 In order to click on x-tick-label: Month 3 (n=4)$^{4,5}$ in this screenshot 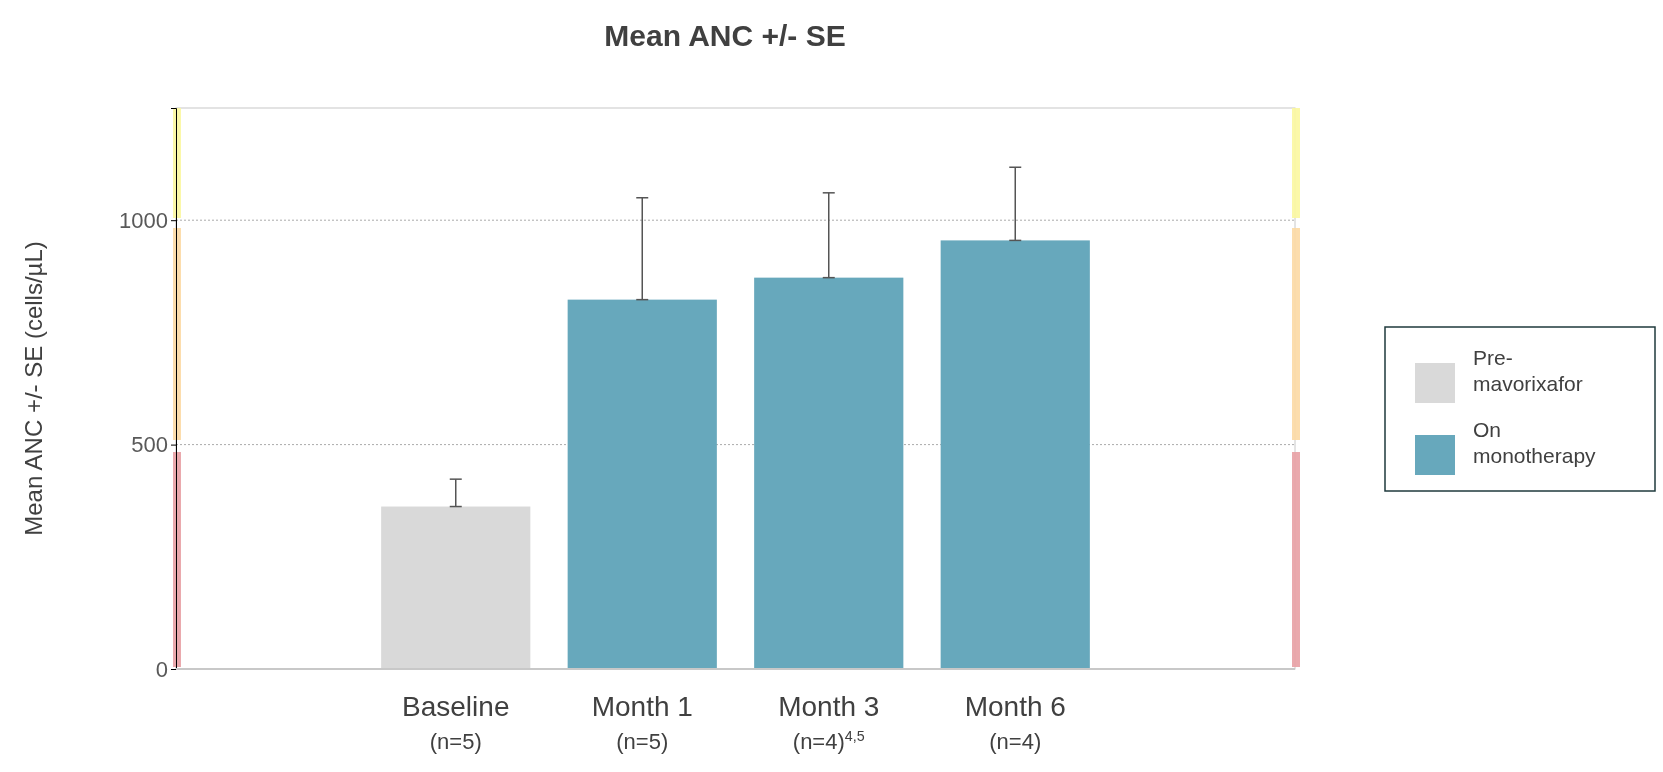, I will do `click(829, 722)`.